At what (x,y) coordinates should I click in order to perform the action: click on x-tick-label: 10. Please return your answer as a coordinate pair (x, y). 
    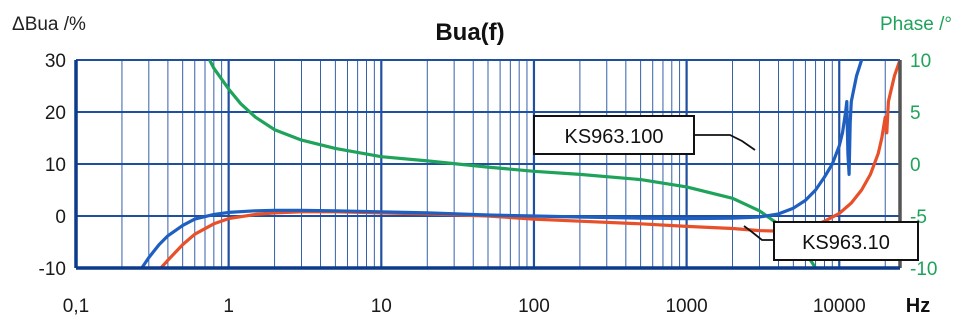
    Looking at the image, I should click on (381, 306).